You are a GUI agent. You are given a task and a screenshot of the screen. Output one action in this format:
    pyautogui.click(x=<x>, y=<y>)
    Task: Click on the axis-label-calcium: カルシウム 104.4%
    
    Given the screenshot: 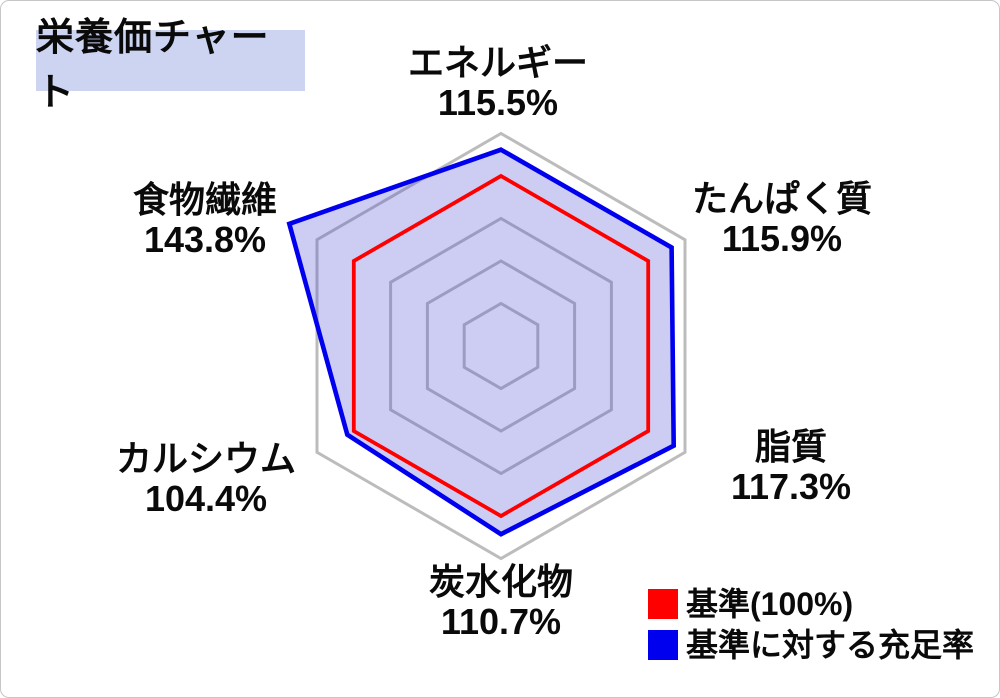 What is the action you would take?
    pyautogui.click(x=206, y=479)
    